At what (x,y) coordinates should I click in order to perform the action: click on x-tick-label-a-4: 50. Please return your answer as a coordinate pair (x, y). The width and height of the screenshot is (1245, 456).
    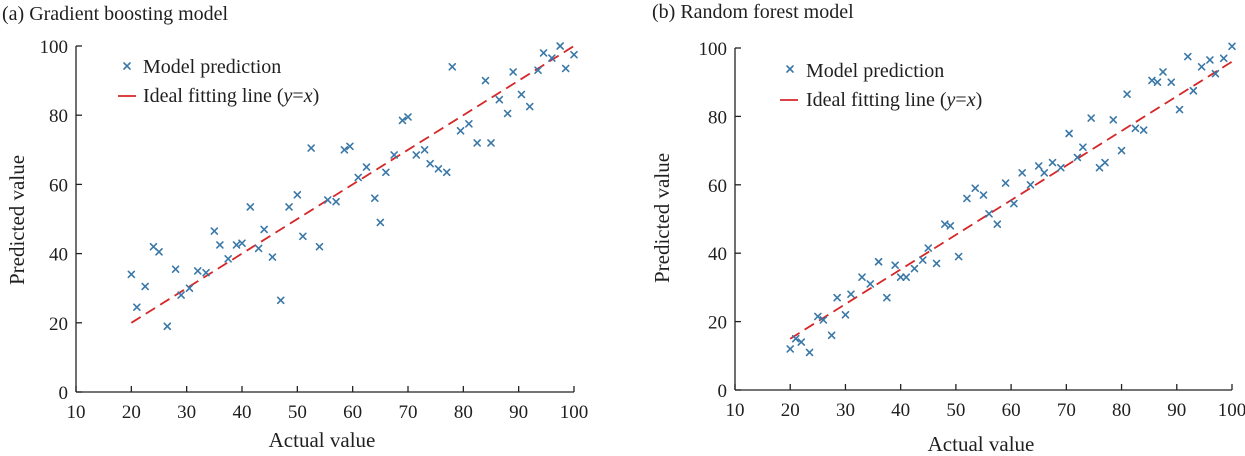
    Looking at the image, I should click on (297, 412).